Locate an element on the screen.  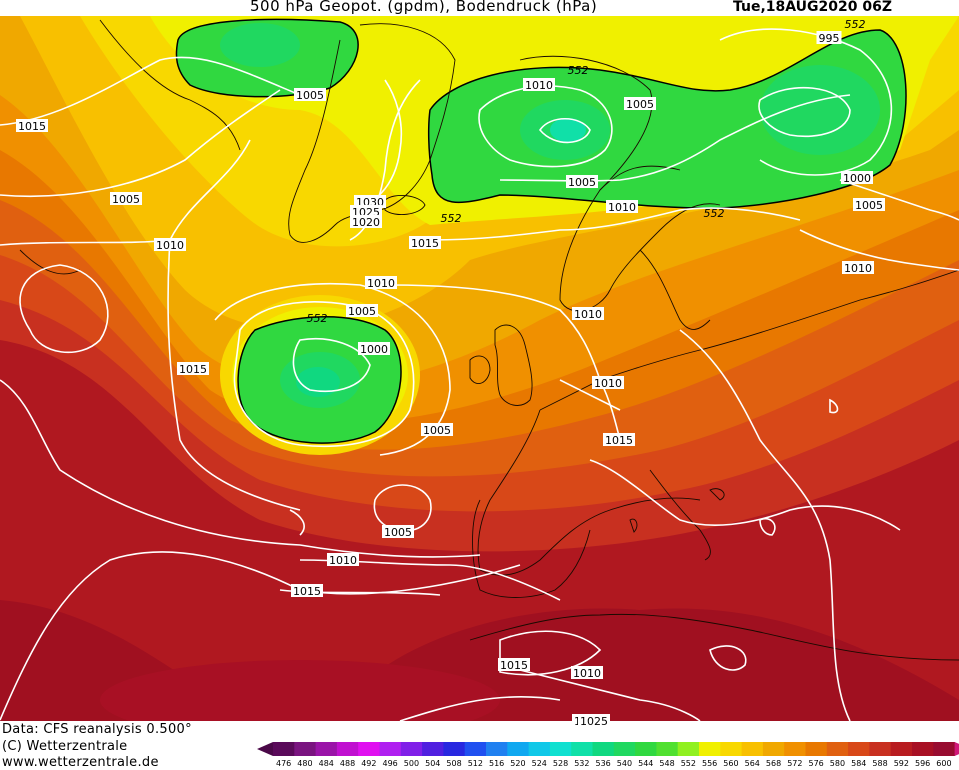
map-title: 500 hPa Geopot. (gpdm), Bodendruck (hPa) is located at coordinates (424, 7).